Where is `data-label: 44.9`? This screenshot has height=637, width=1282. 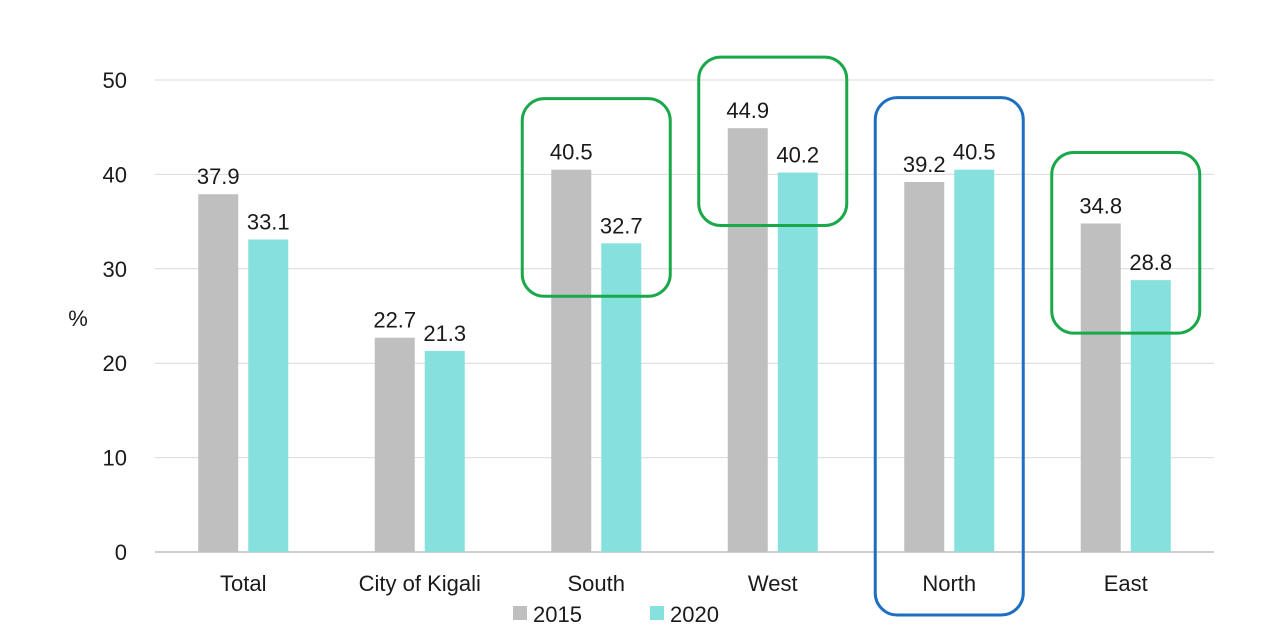
data-label: 44.9 is located at coordinates (747, 110).